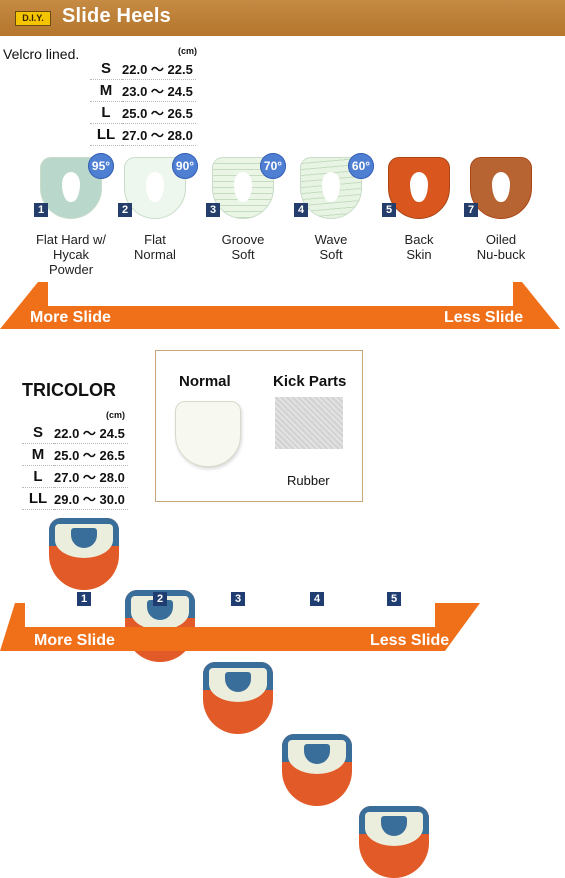  Describe the element at coordinates (155, 247) in the screenshot. I see `heel-label: Flat Normal` at that location.